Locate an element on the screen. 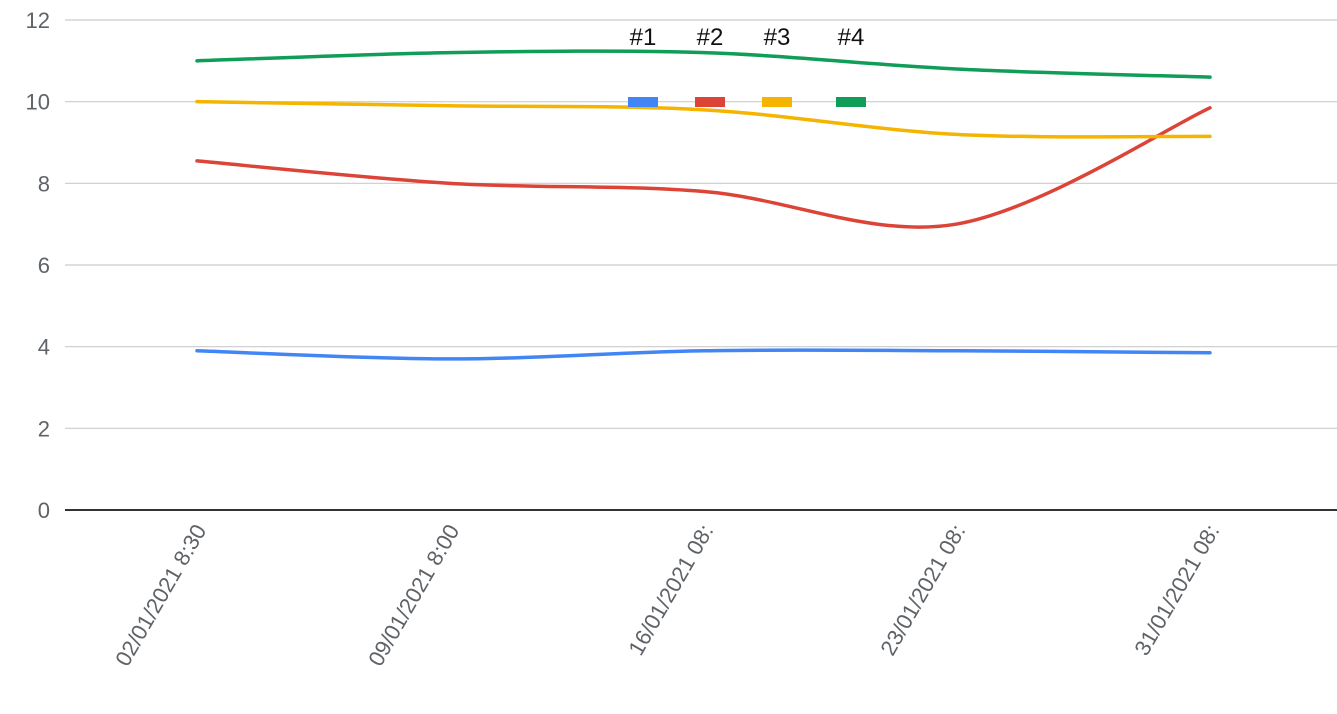 The image size is (1337, 714). x-tick-label: 23/01/2021 08: is located at coordinates (922, 590).